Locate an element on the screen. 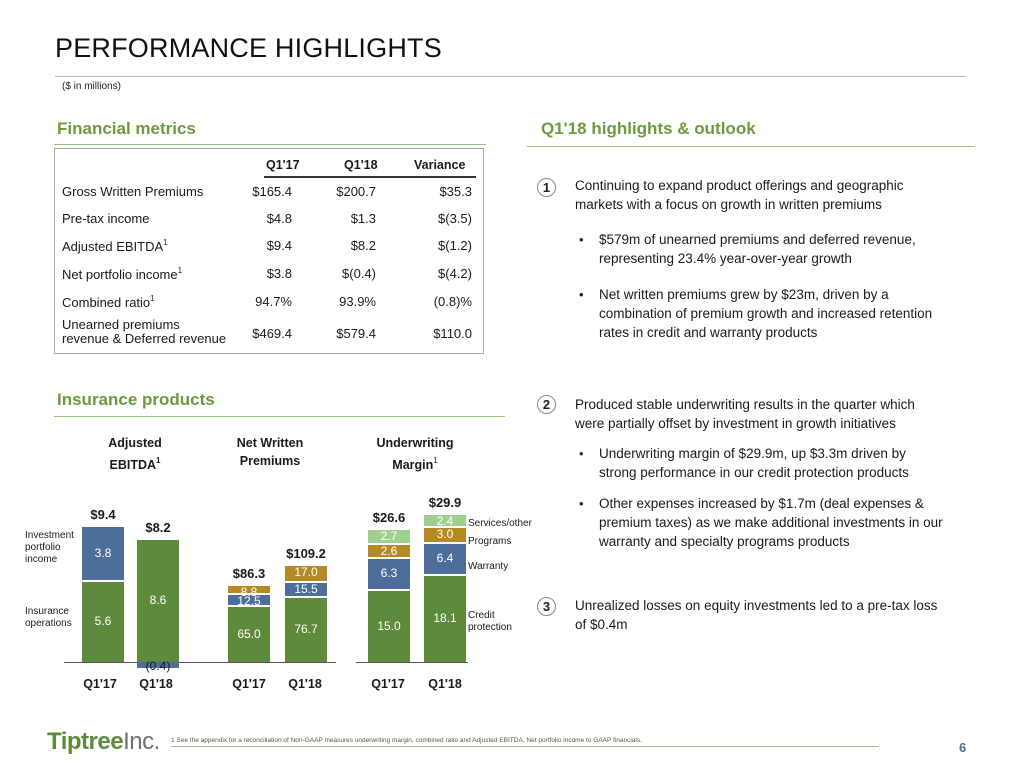  data-label-credit-protection: 15.0 is located at coordinates (389, 625).